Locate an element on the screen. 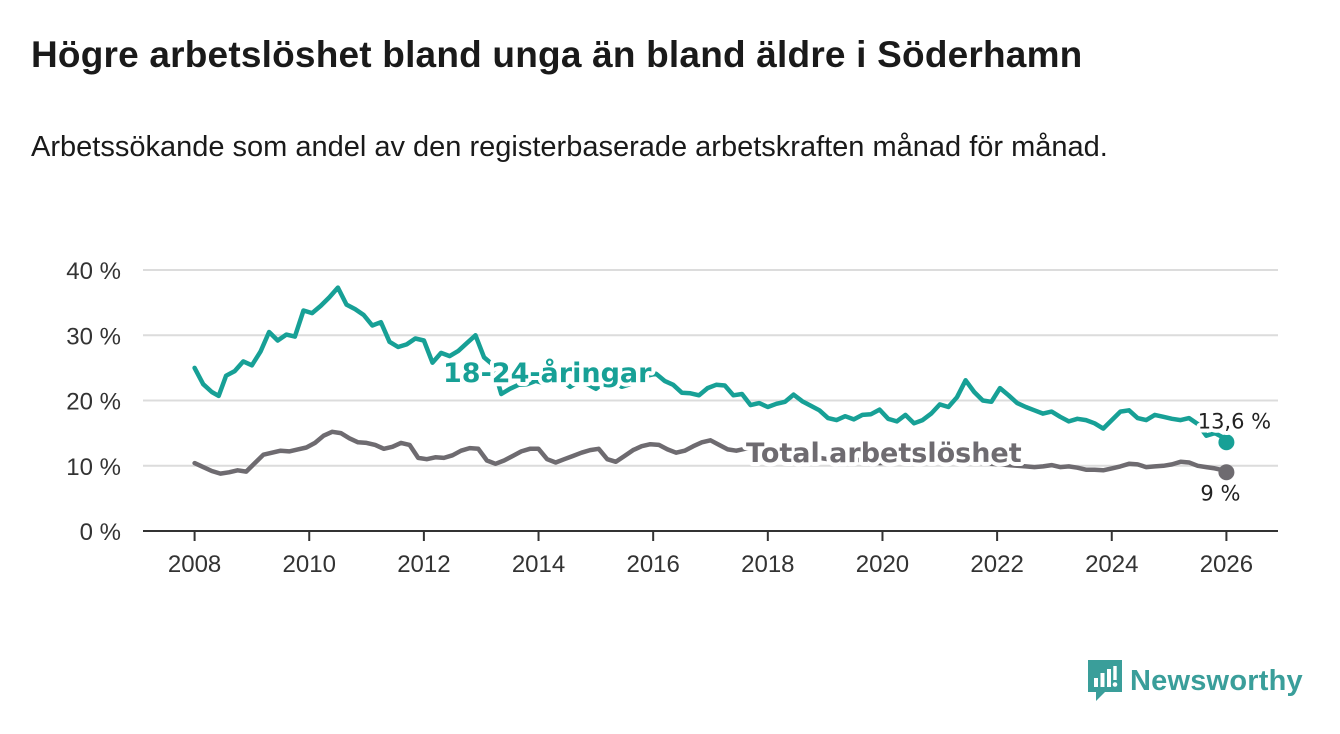  series-label-total: Total arbetslöshet is located at coordinates (884, 453).